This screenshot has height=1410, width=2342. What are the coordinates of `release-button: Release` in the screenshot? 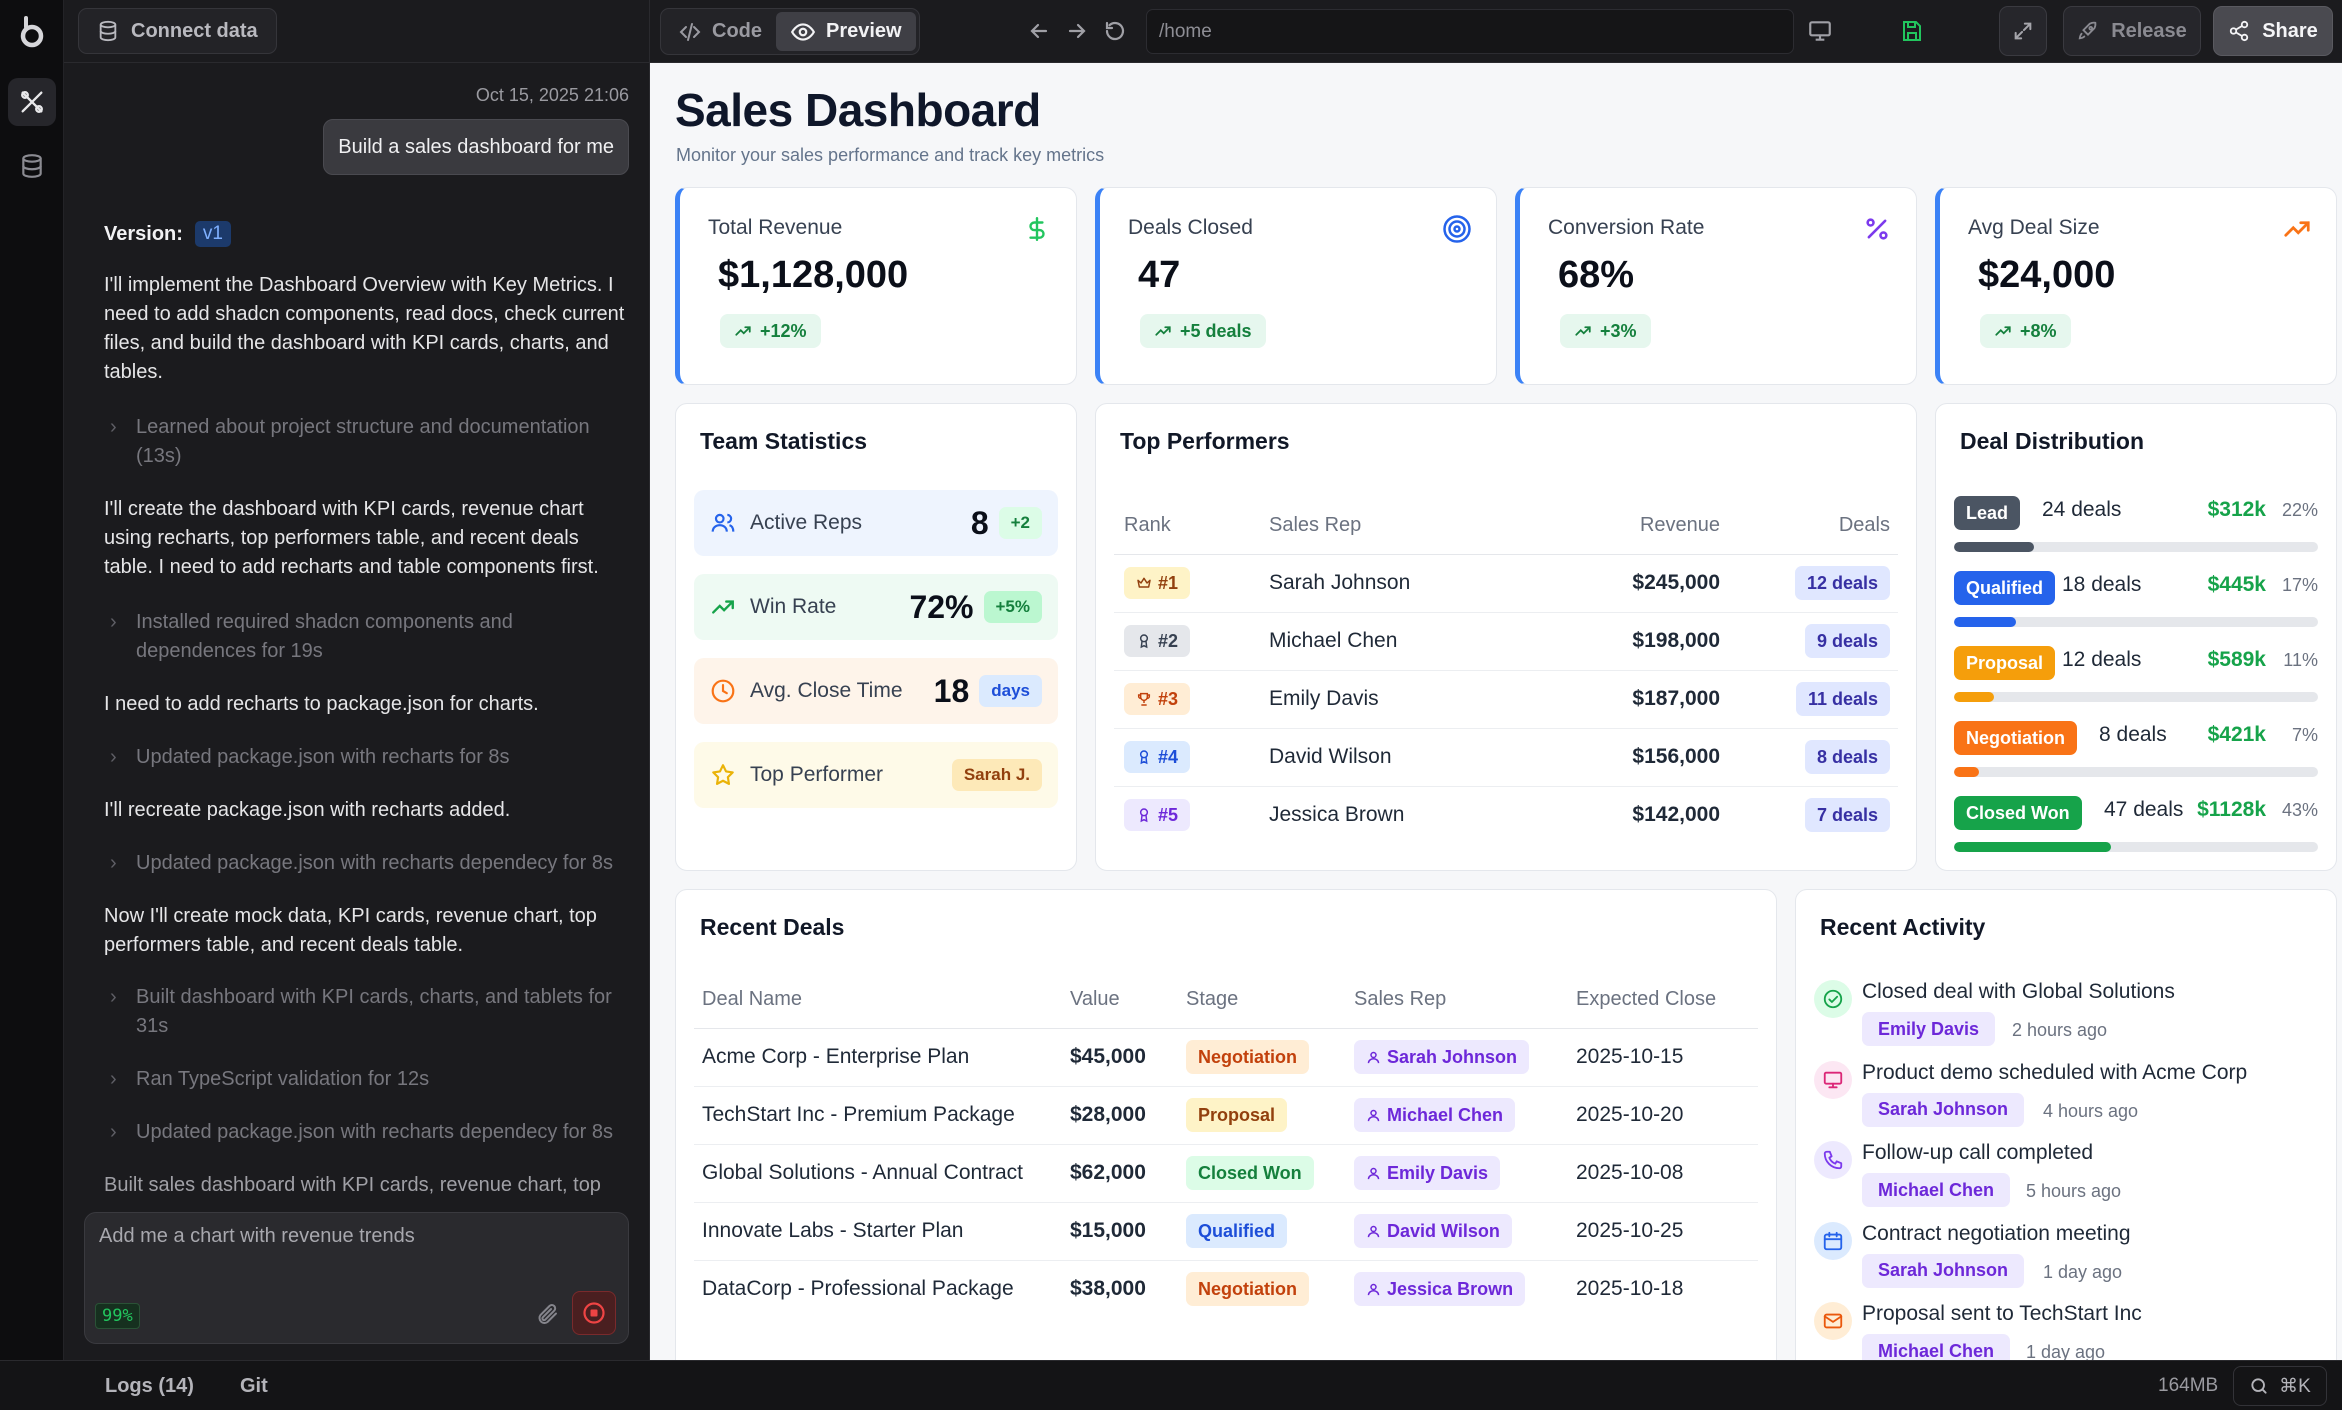 It's located at (2132, 31).